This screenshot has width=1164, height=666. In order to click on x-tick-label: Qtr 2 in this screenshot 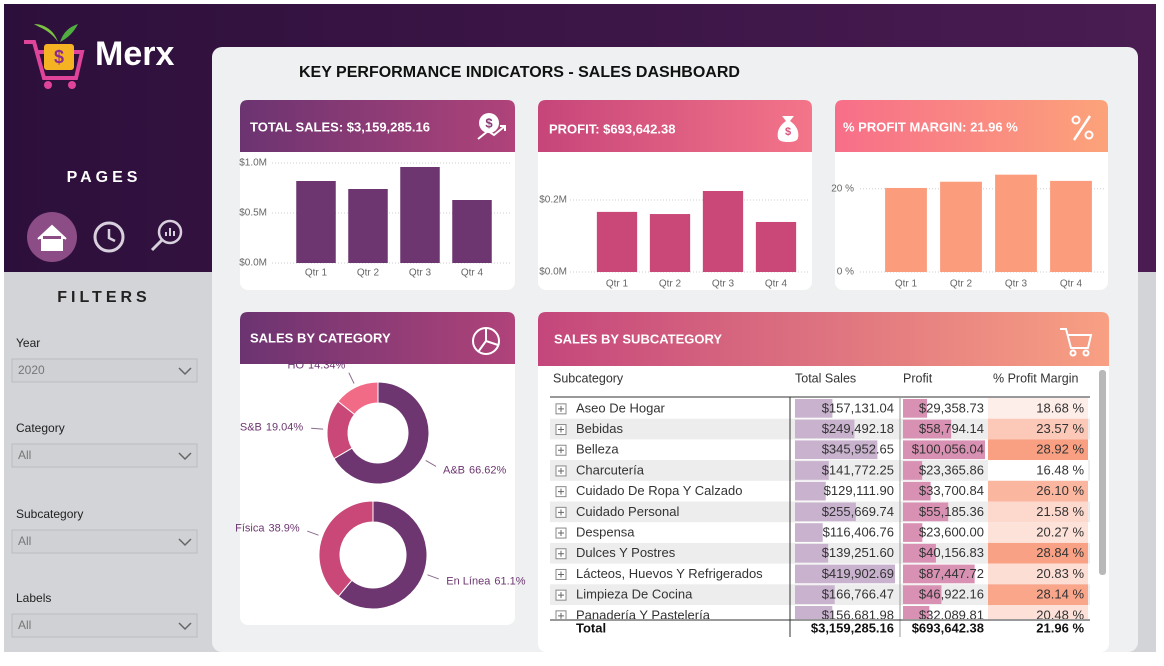, I will do `click(368, 273)`.